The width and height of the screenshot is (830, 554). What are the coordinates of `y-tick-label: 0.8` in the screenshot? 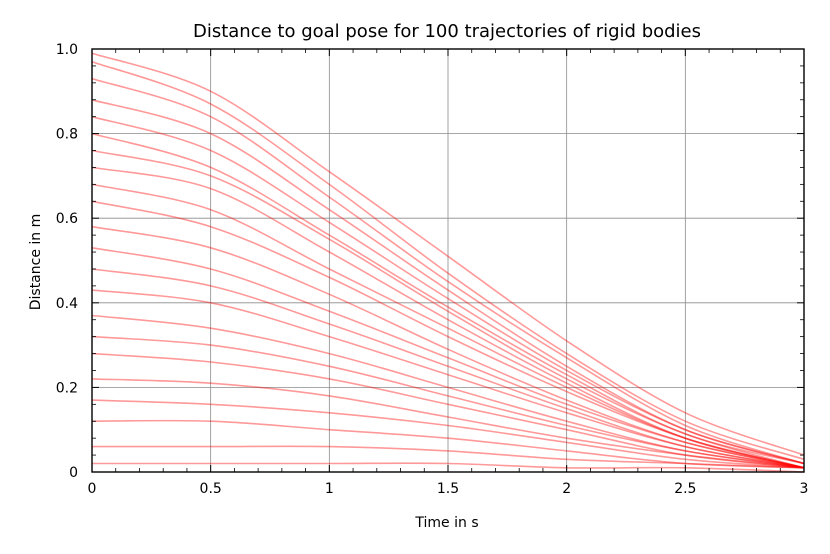 It's located at (67, 135).